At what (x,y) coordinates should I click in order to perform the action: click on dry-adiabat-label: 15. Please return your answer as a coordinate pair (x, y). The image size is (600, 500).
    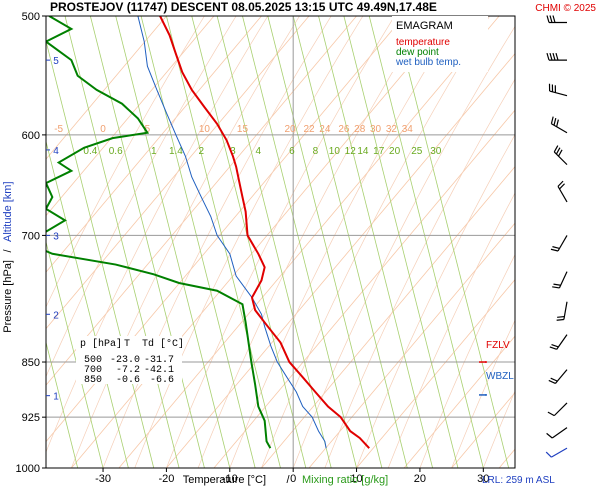
    Looking at the image, I should click on (243, 129).